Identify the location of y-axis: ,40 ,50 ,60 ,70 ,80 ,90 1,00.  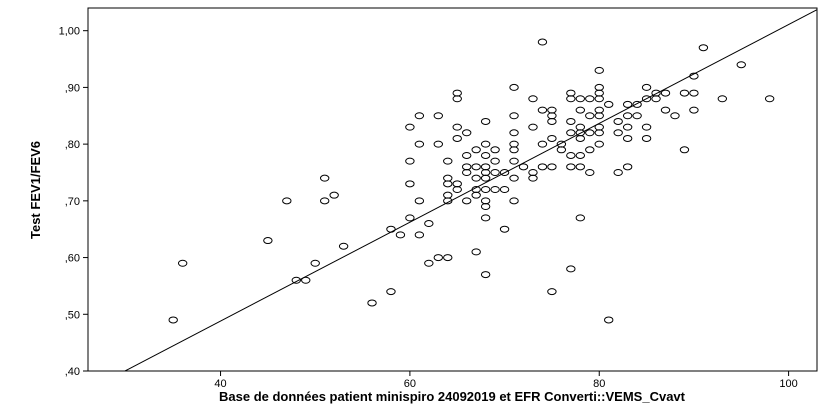
(73, 202).